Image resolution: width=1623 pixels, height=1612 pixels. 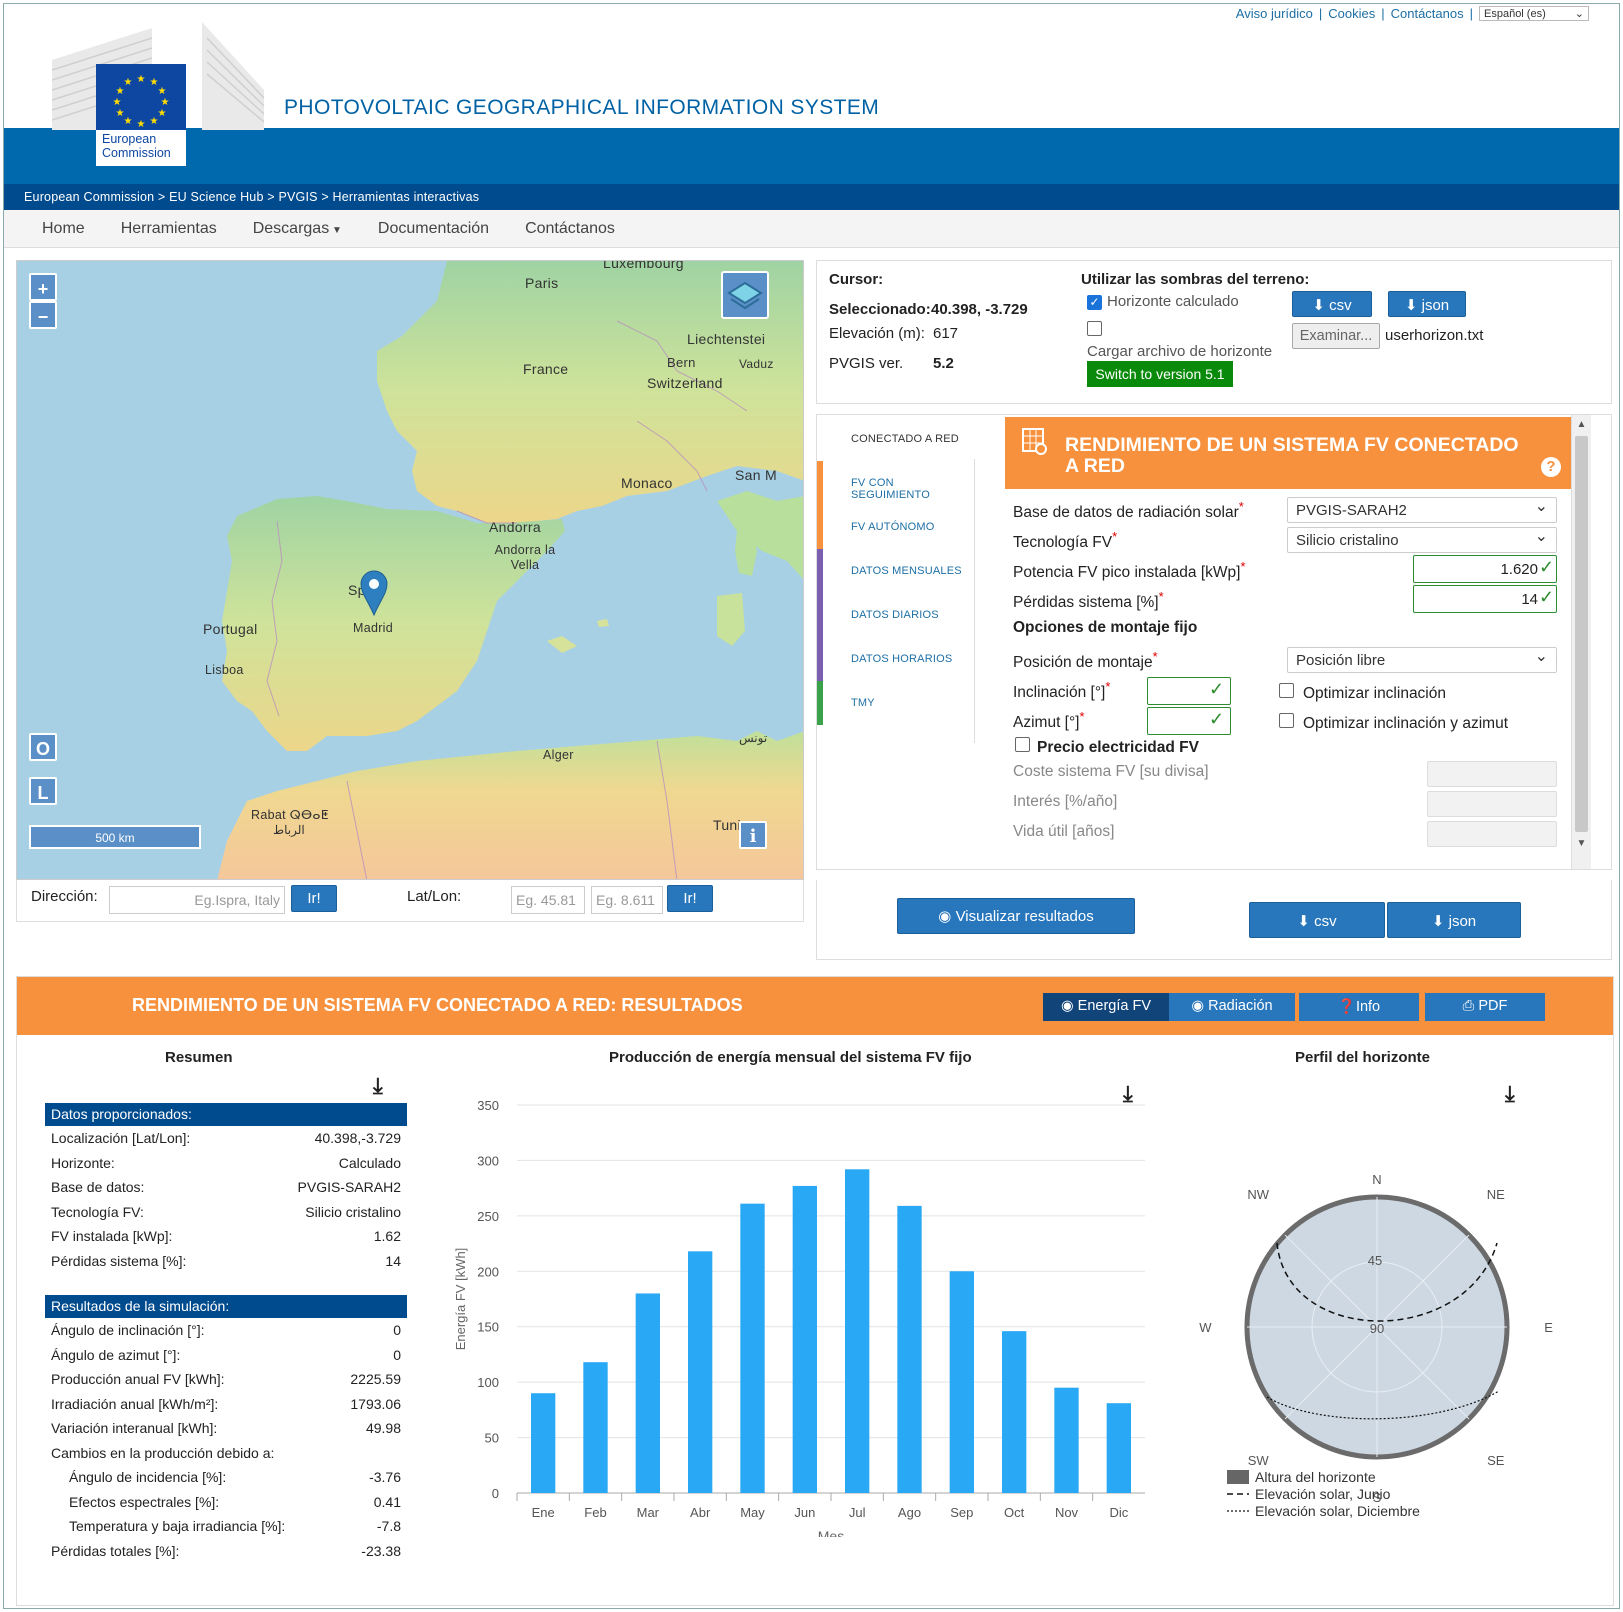 What do you see at coordinates (378, 1085) in the screenshot?
I see `summary-download-icon: ⤓` at bounding box center [378, 1085].